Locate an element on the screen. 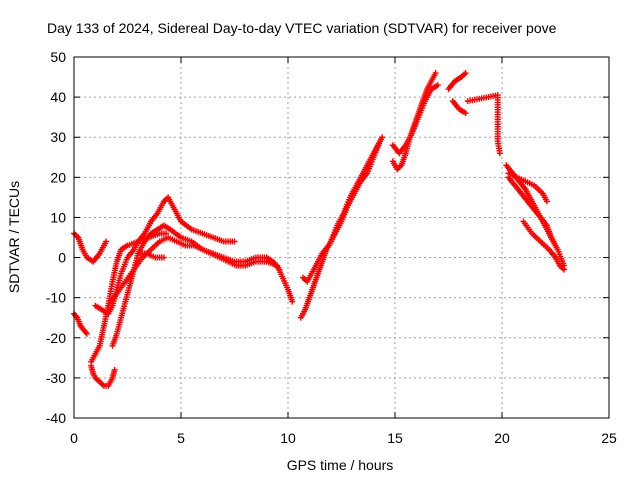 This screenshot has width=640, height=480. y-tick-label: -20 is located at coordinates (56, 338).